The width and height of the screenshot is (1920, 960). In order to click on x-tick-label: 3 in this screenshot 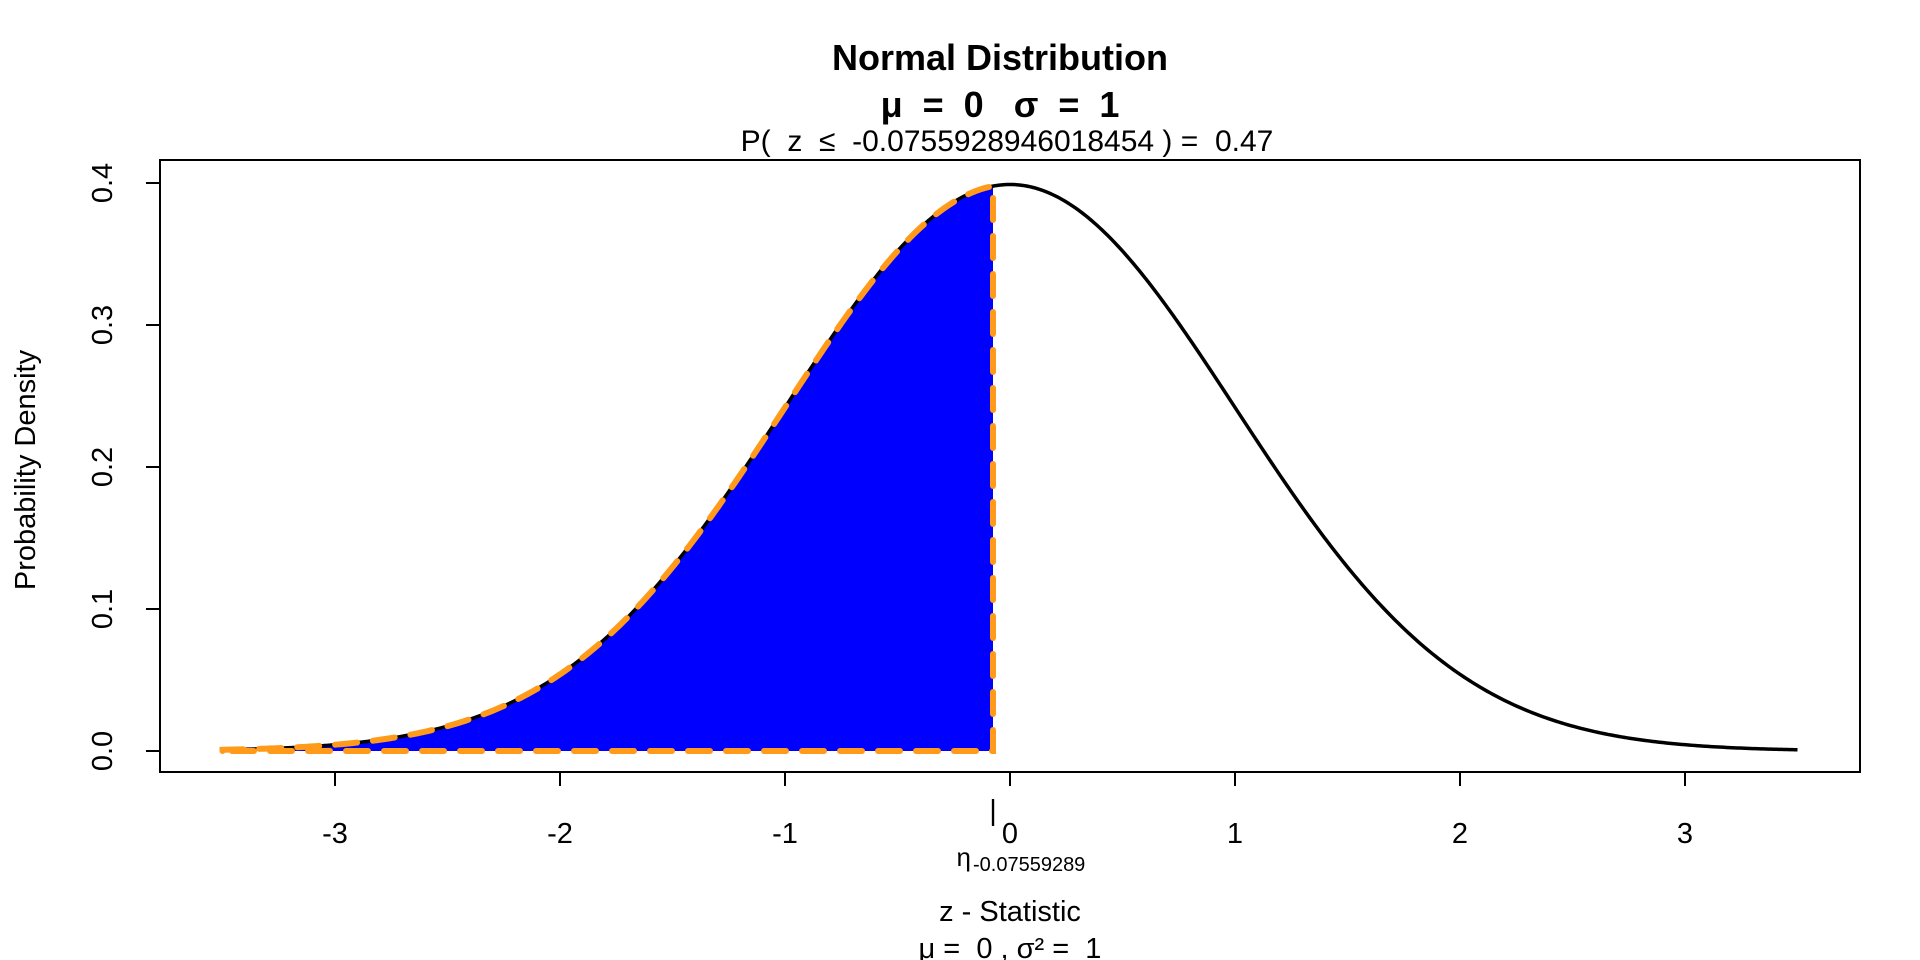, I will do `click(1685, 834)`.